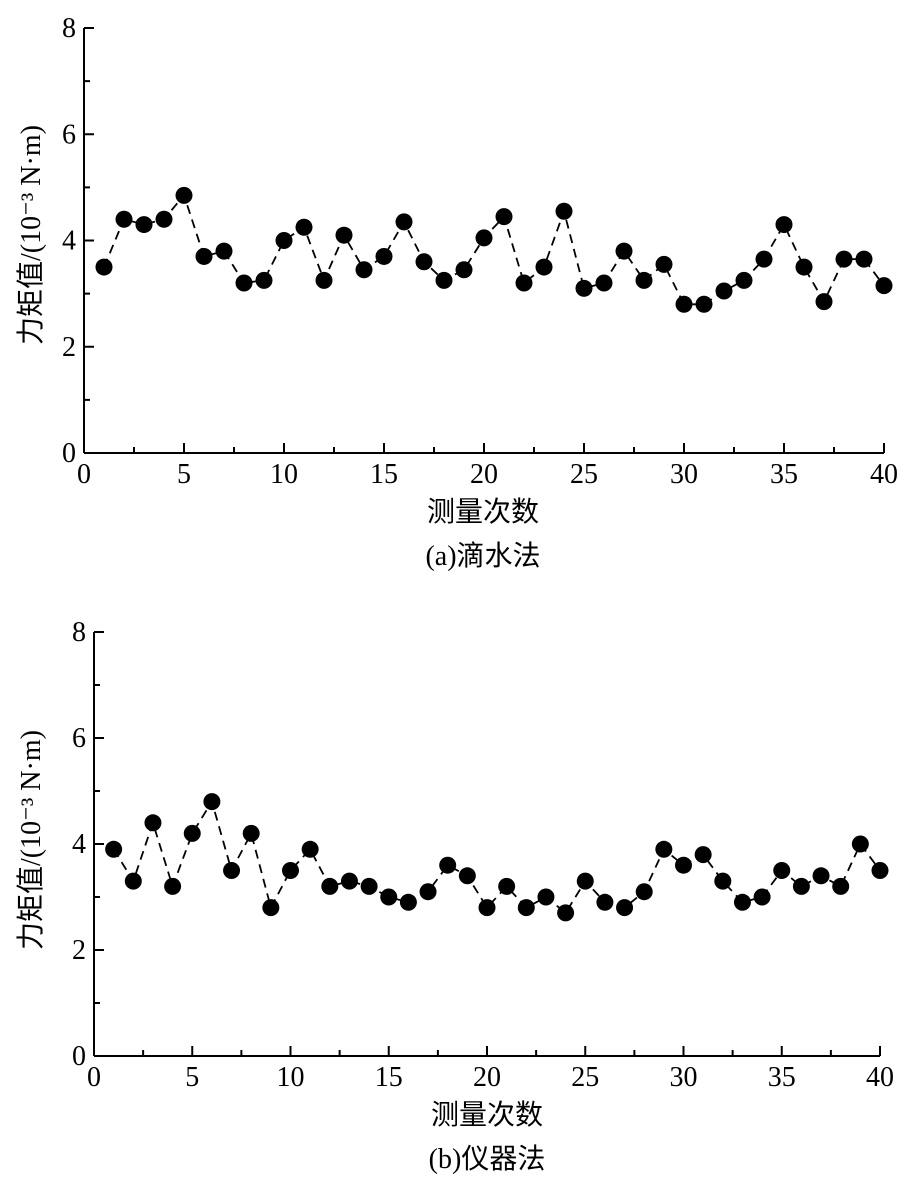 This screenshot has height=1181, width=900. What do you see at coordinates (487, 1159) in the screenshot?
I see `chart-subtitle: (b)仪器法` at bounding box center [487, 1159].